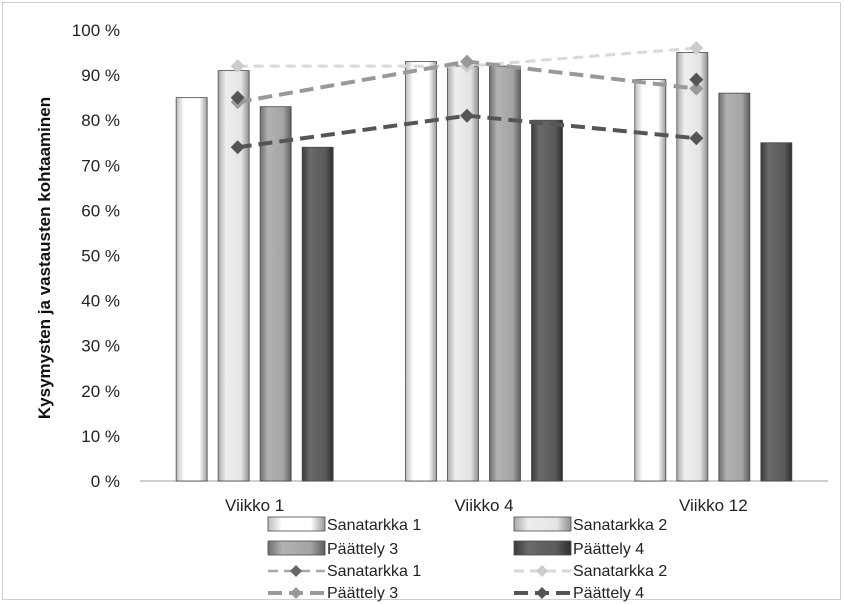 This screenshot has height=604, width=845. What do you see at coordinates (96, 30) in the screenshot?
I see `y-tick-label: 100 %` at bounding box center [96, 30].